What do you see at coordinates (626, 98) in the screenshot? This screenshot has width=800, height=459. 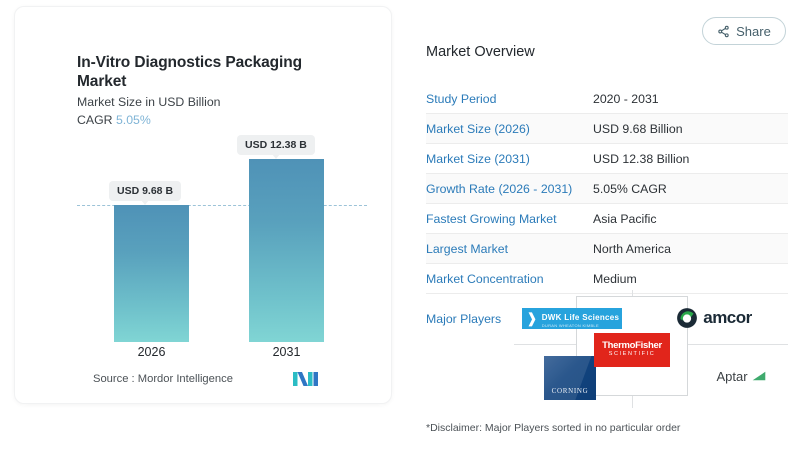 I see `row-value: 2020 - 2031` at bounding box center [626, 98].